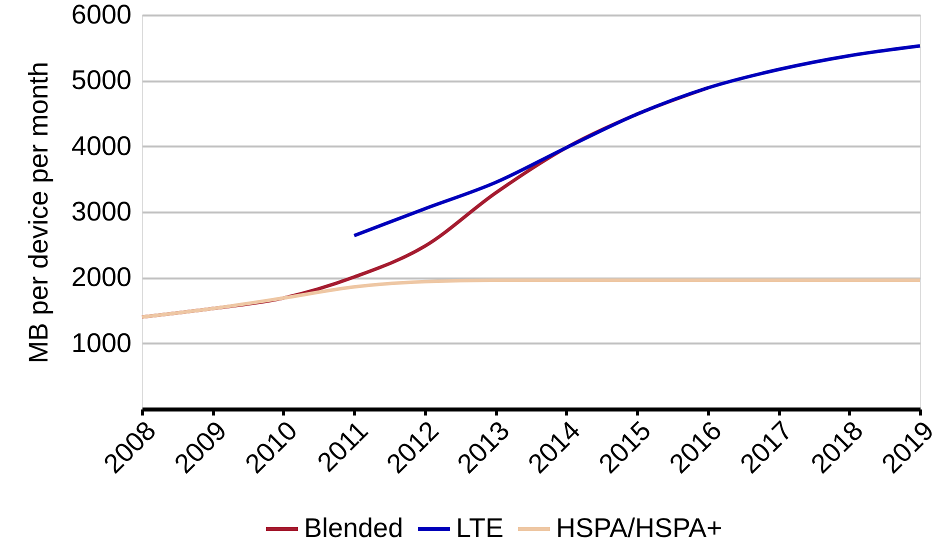 The image size is (947, 539). What do you see at coordinates (639, 526) in the screenshot?
I see `legend-label: HSPA/HSPA+` at bounding box center [639, 526].